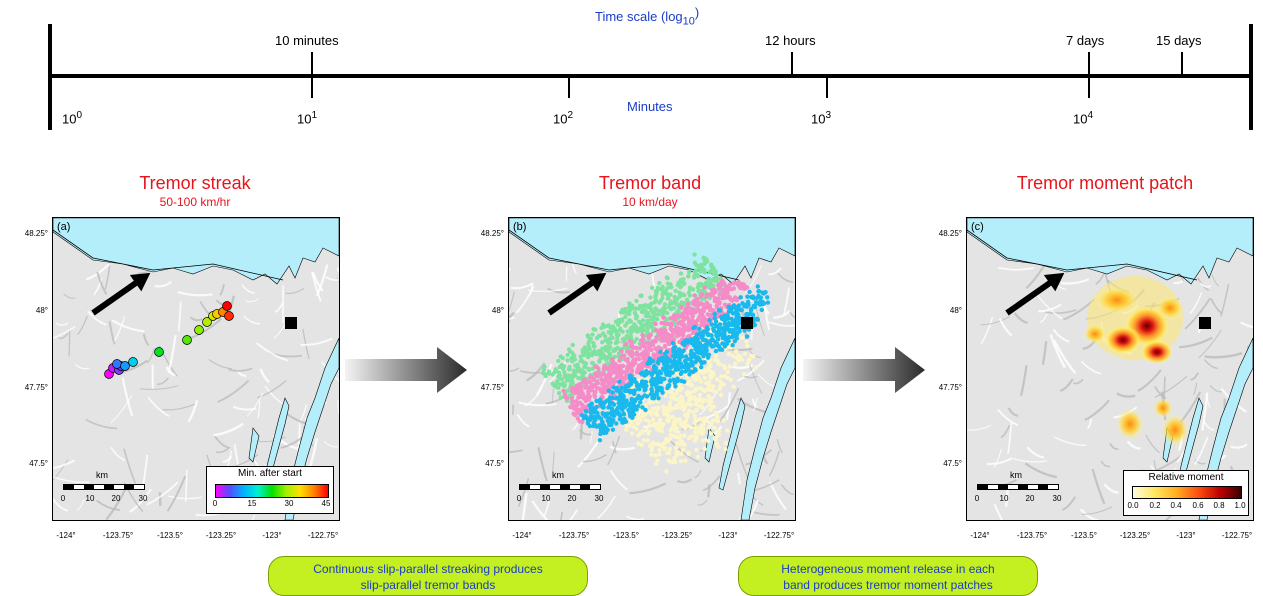 The image size is (1263, 596). I want to click on event-label-7-days: 7 days, so click(1085, 40).